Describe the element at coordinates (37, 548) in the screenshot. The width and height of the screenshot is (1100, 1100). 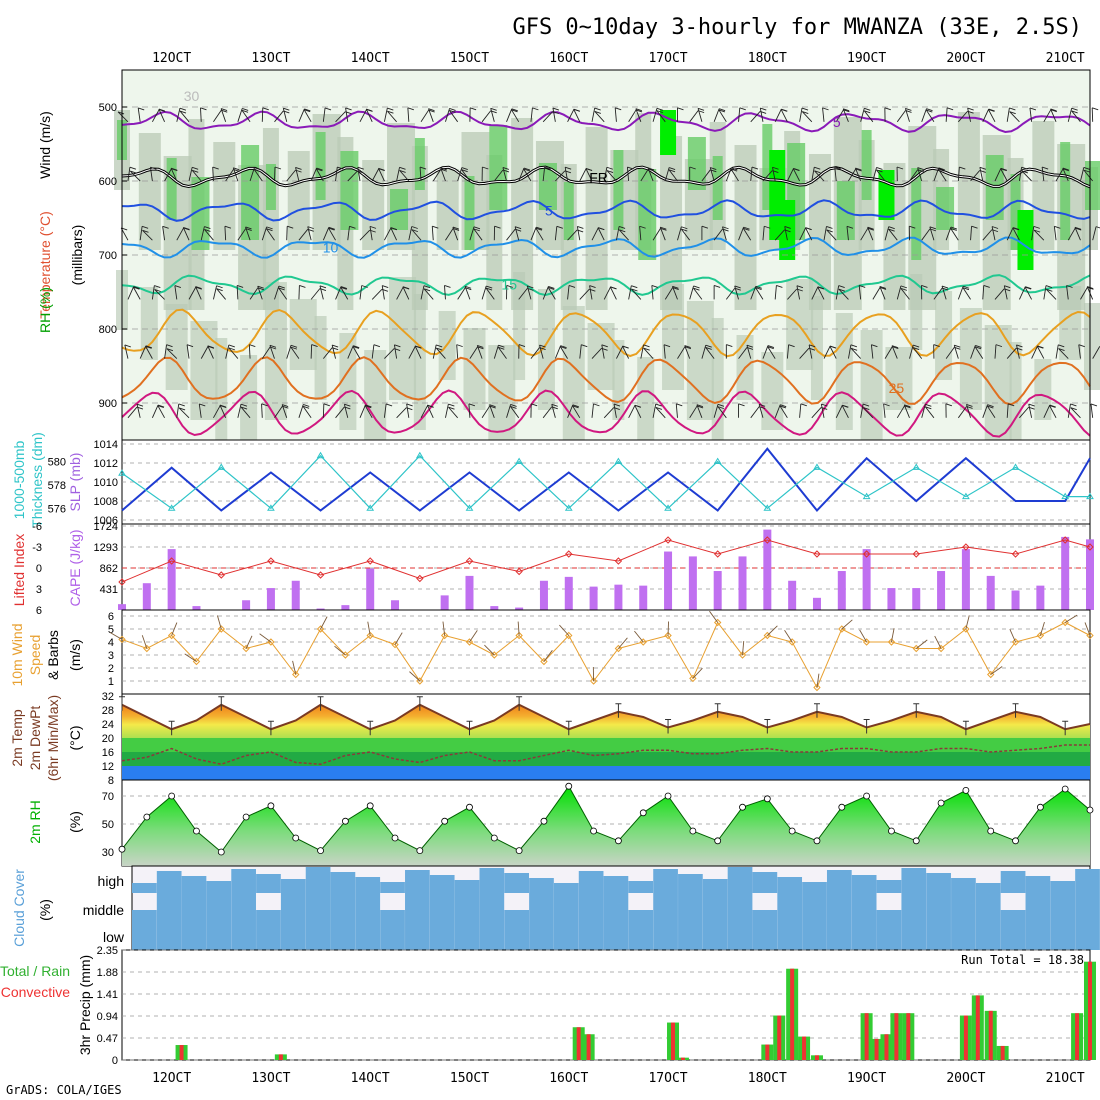
I see `li-tick-label: -3` at that location.